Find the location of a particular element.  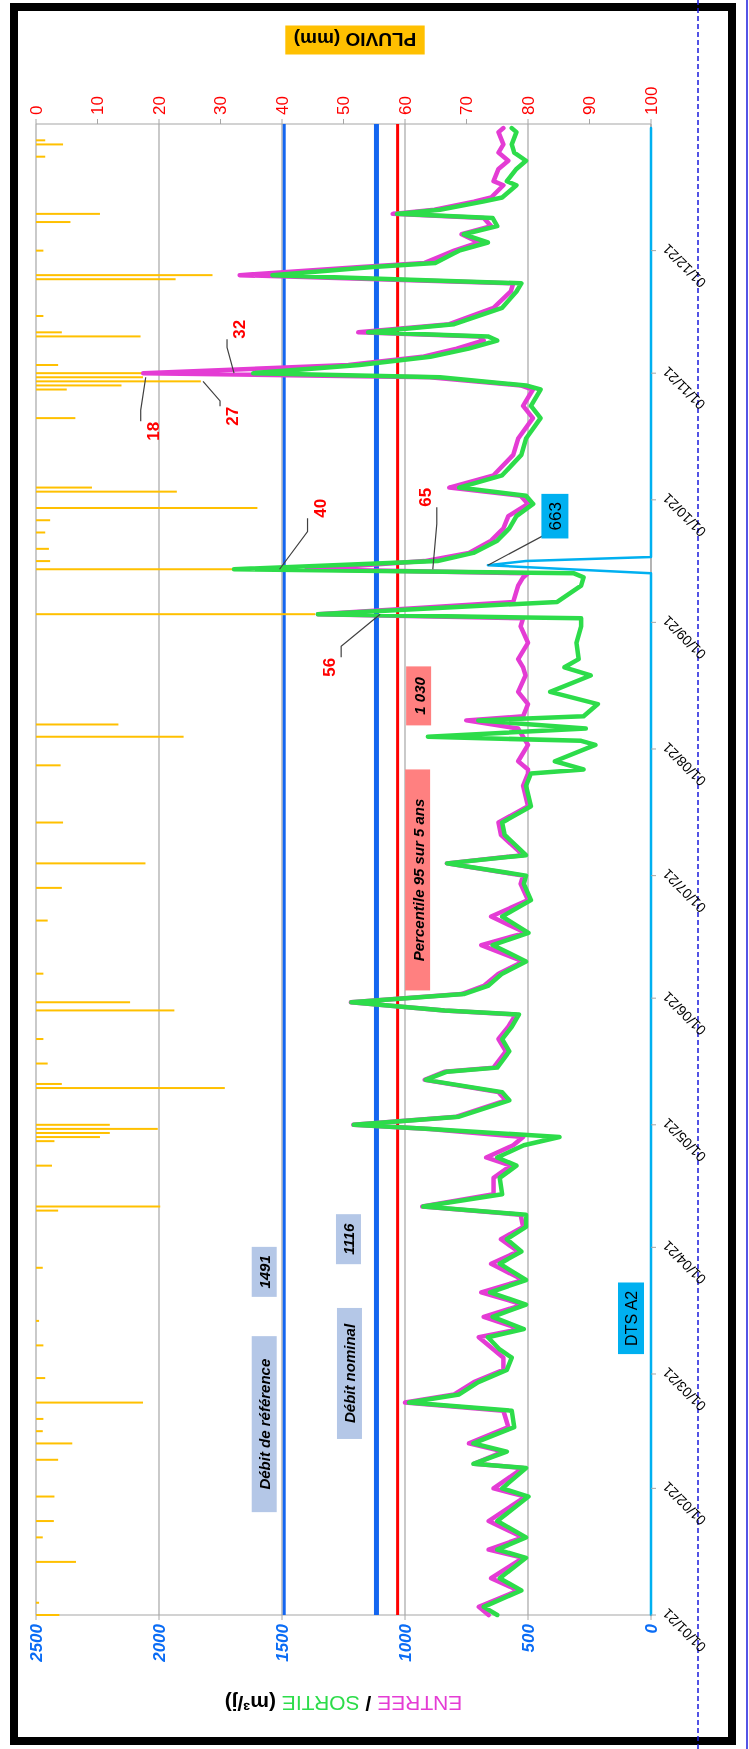

x-tick-label: 2500 is located at coordinates (36, 1643).